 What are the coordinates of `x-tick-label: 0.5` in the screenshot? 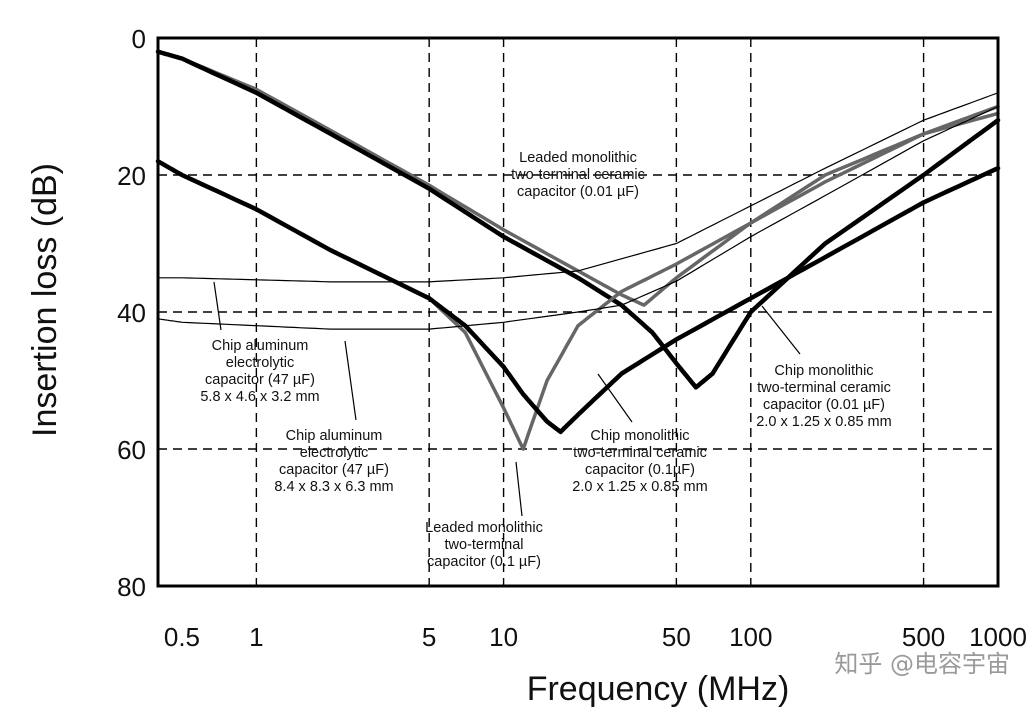 It's located at (182, 637).